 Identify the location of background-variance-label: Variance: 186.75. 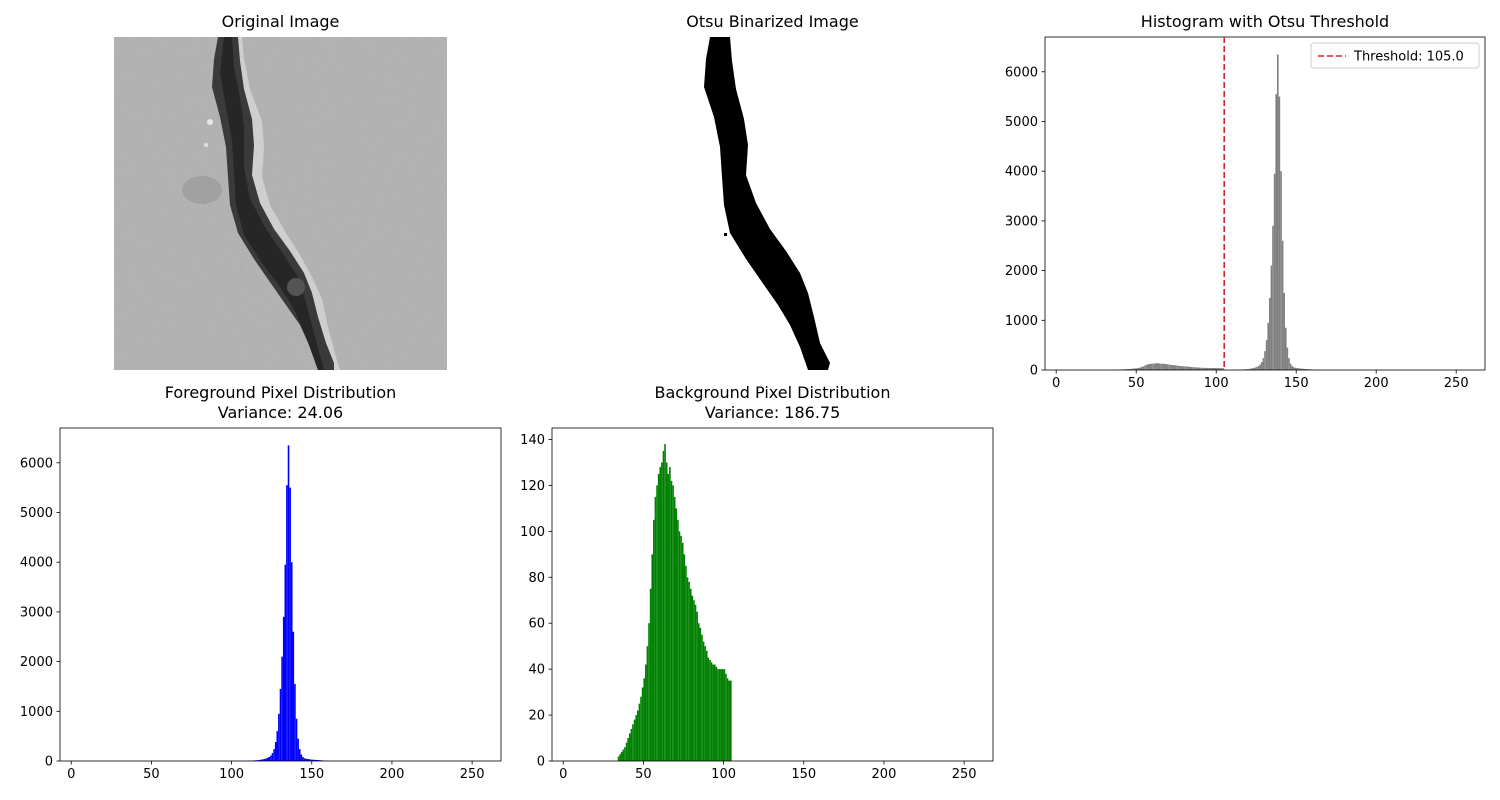
(772, 412).